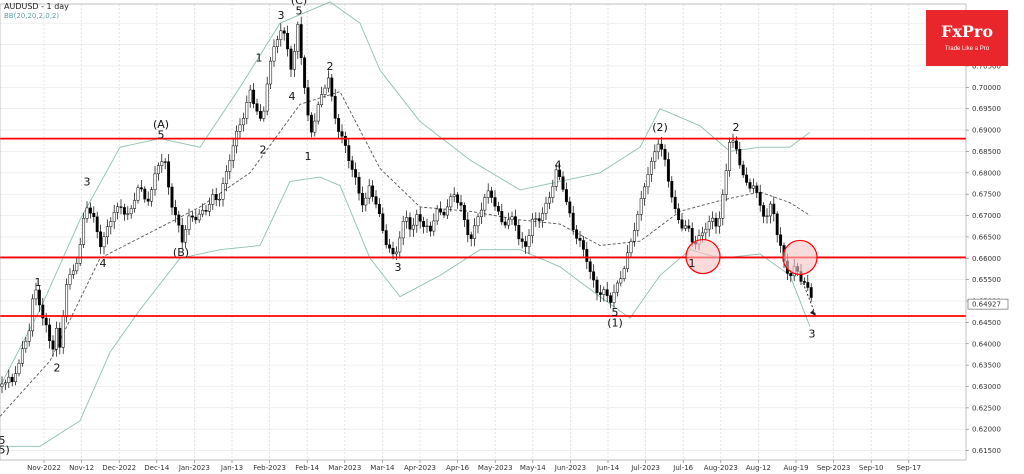 This screenshot has width=1024, height=474. What do you see at coordinates (986, 195) in the screenshot?
I see `y-tick-label: 0.67500` at bounding box center [986, 195].